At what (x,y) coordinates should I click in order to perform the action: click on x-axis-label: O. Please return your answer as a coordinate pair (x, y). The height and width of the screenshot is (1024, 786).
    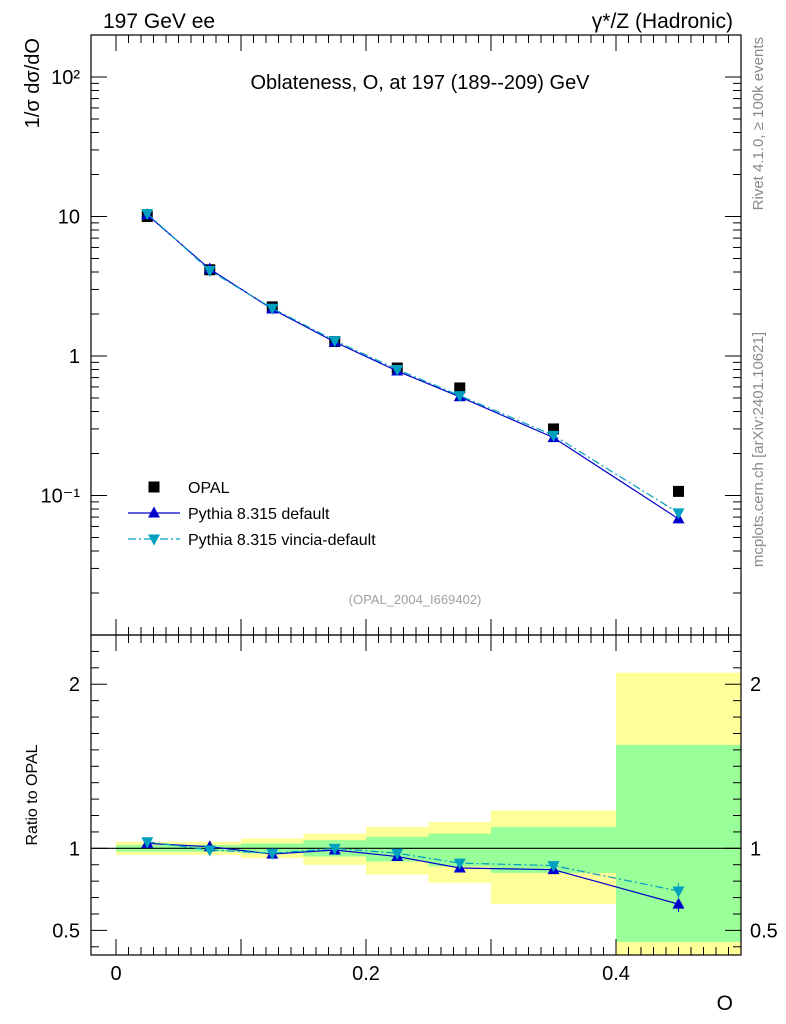
    Looking at the image, I should click on (725, 1003).